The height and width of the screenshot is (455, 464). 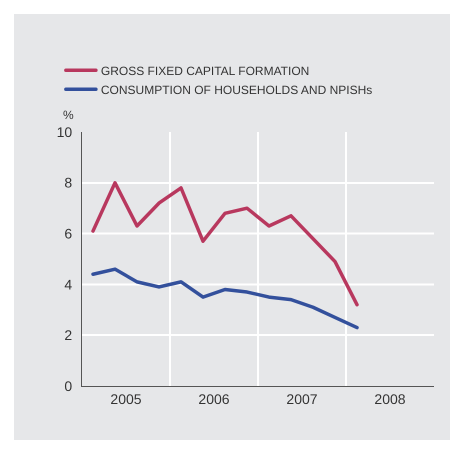 I want to click on y-tick-label: 4, so click(x=68, y=284).